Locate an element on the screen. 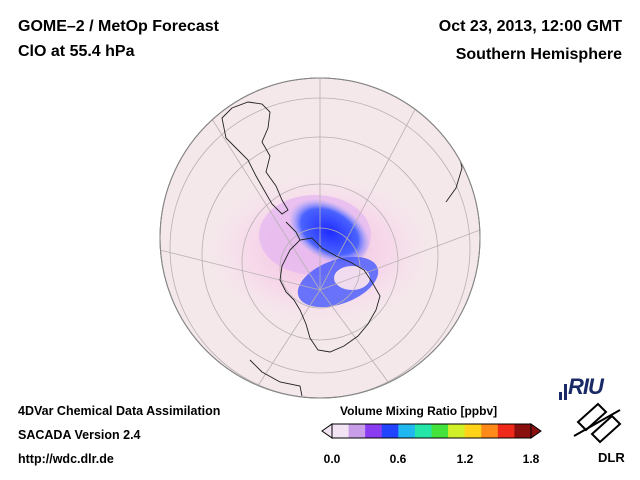 Image resolution: width=640 pixels, height=480 pixels. antarctica-coast is located at coordinates (330, 295).